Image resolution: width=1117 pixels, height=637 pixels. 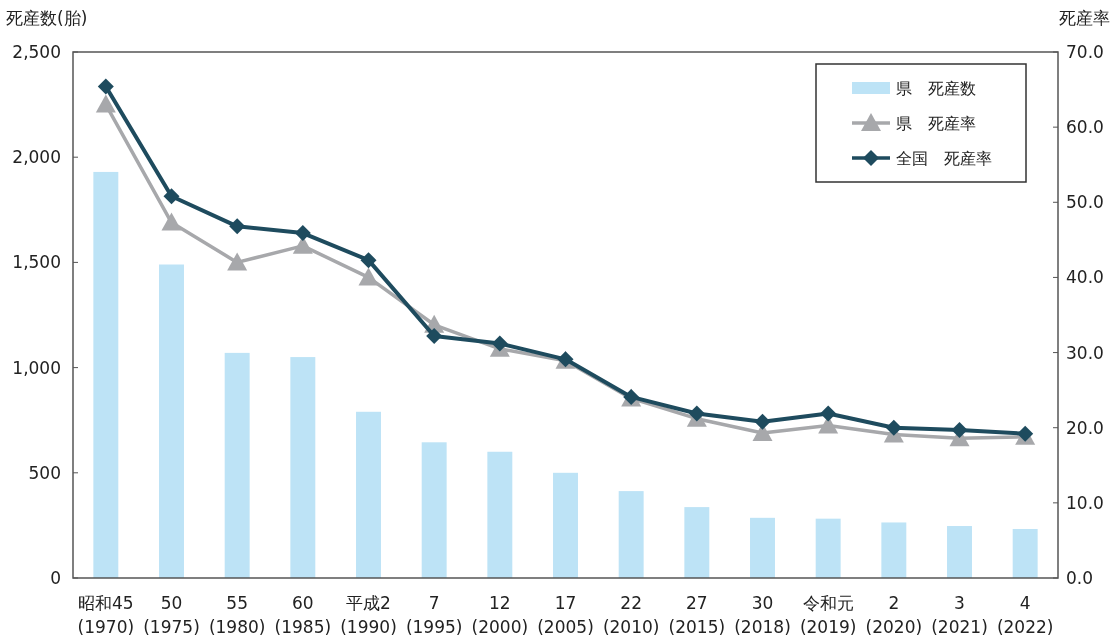 What do you see at coordinates (36, 52) in the screenshot?
I see `y-tick-label: 2,500` at bounding box center [36, 52].